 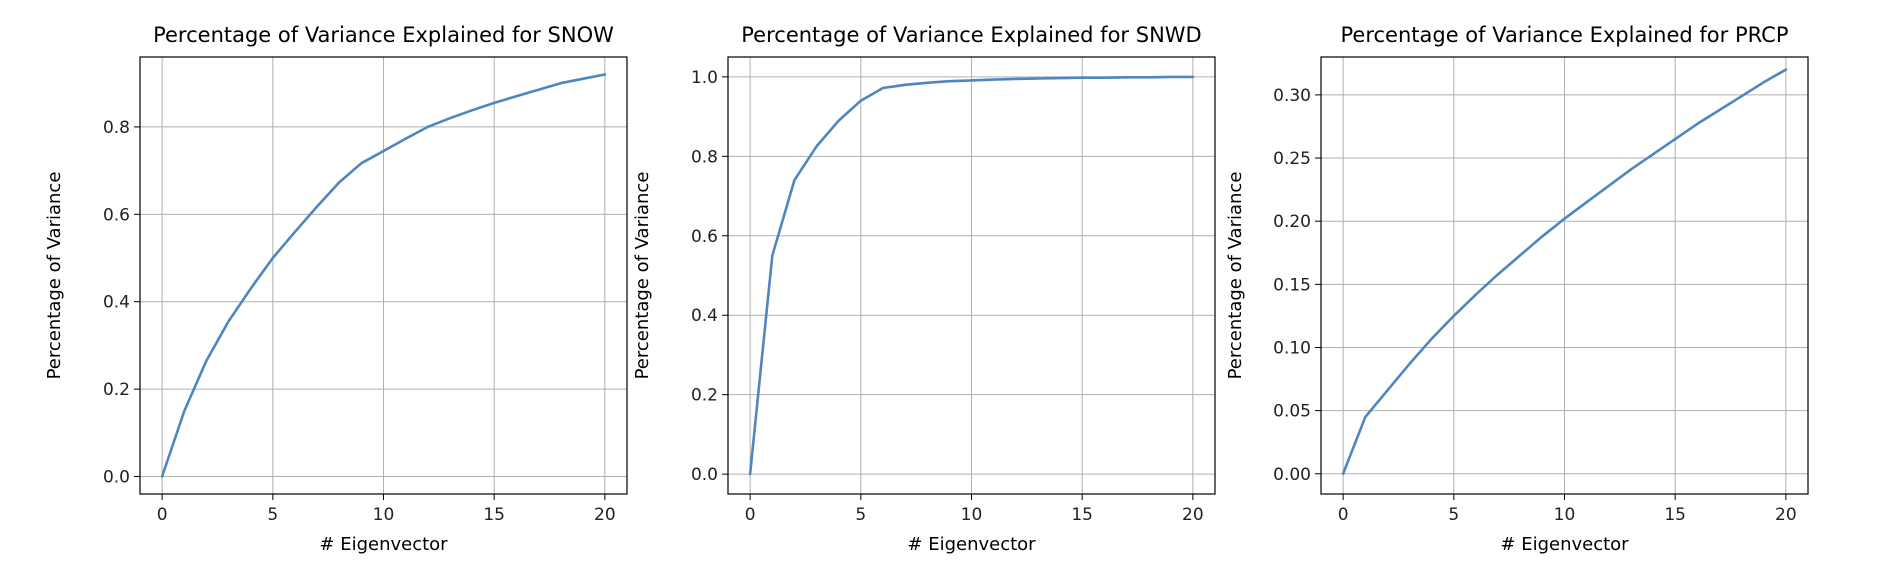 What do you see at coordinates (1292, 348) in the screenshot?
I see `y-tick-label: 0.10` at bounding box center [1292, 348].